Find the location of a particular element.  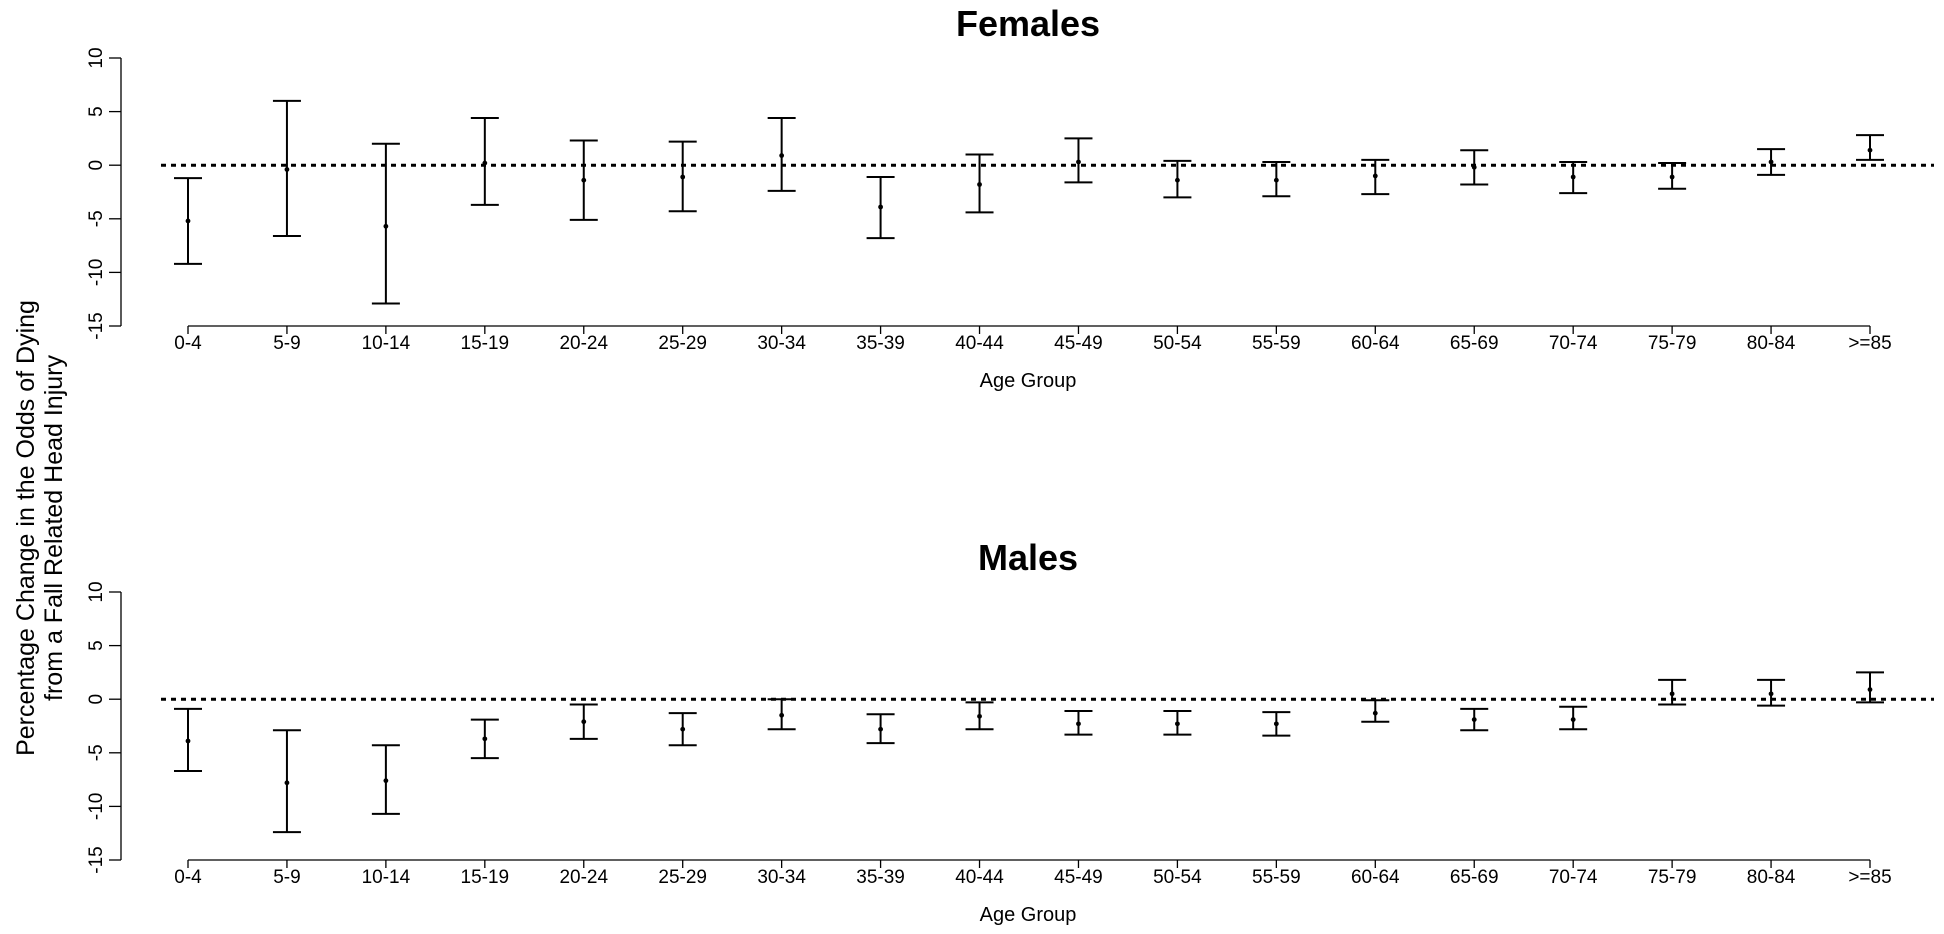

x-tick-label: 40-44 is located at coordinates (979, 877).